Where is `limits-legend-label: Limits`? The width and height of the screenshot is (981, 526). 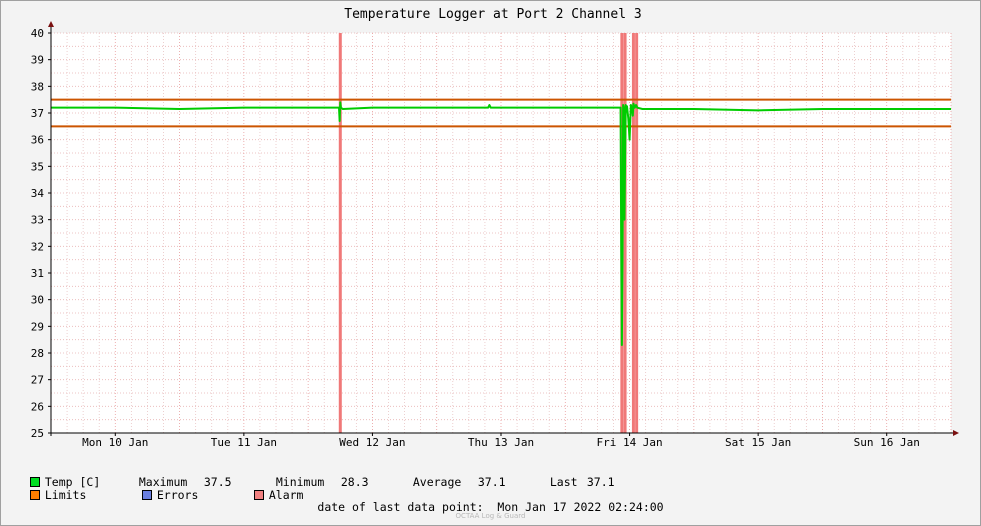
limits-legend-label: Limits is located at coordinates (65, 495).